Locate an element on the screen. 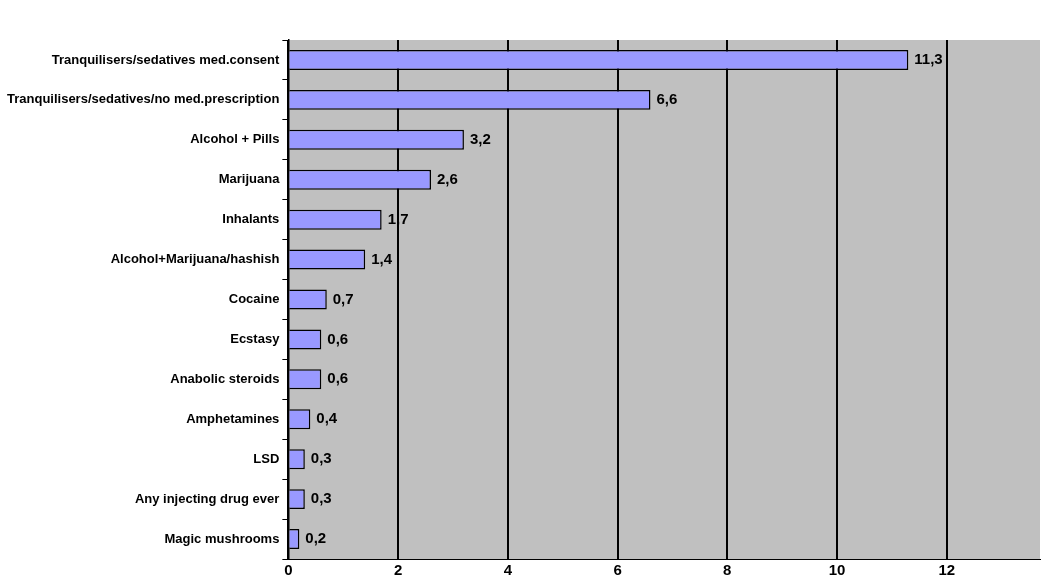  x-tick-label: 2 is located at coordinates (398, 570).